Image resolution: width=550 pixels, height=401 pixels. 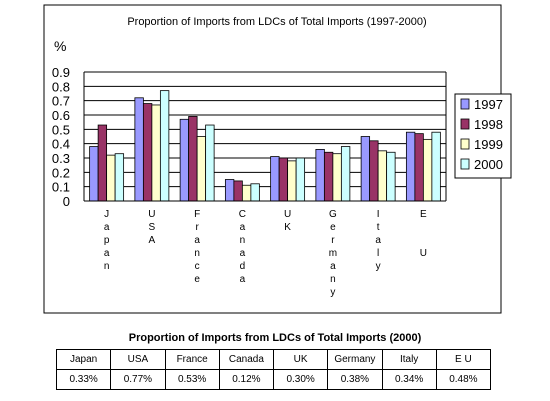 I want to click on table-cell: 0.12%, so click(x=246, y=379).